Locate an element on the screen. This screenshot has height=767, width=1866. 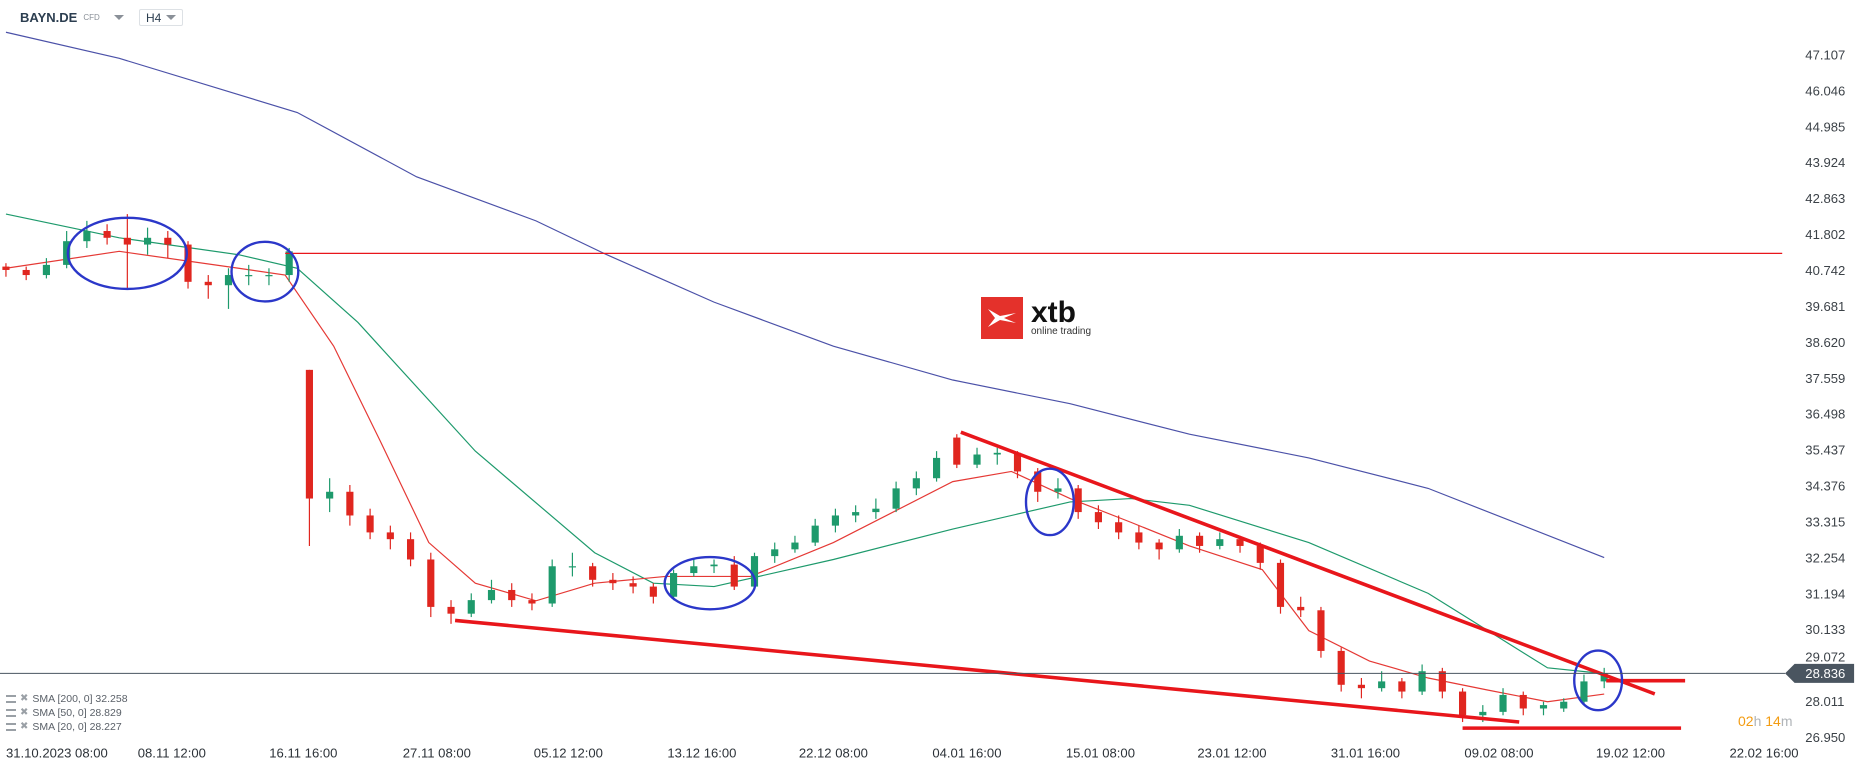
legend-item-sma20: ✖ SMA [20, 0] 28.227 is located at coordinates (67, 727).